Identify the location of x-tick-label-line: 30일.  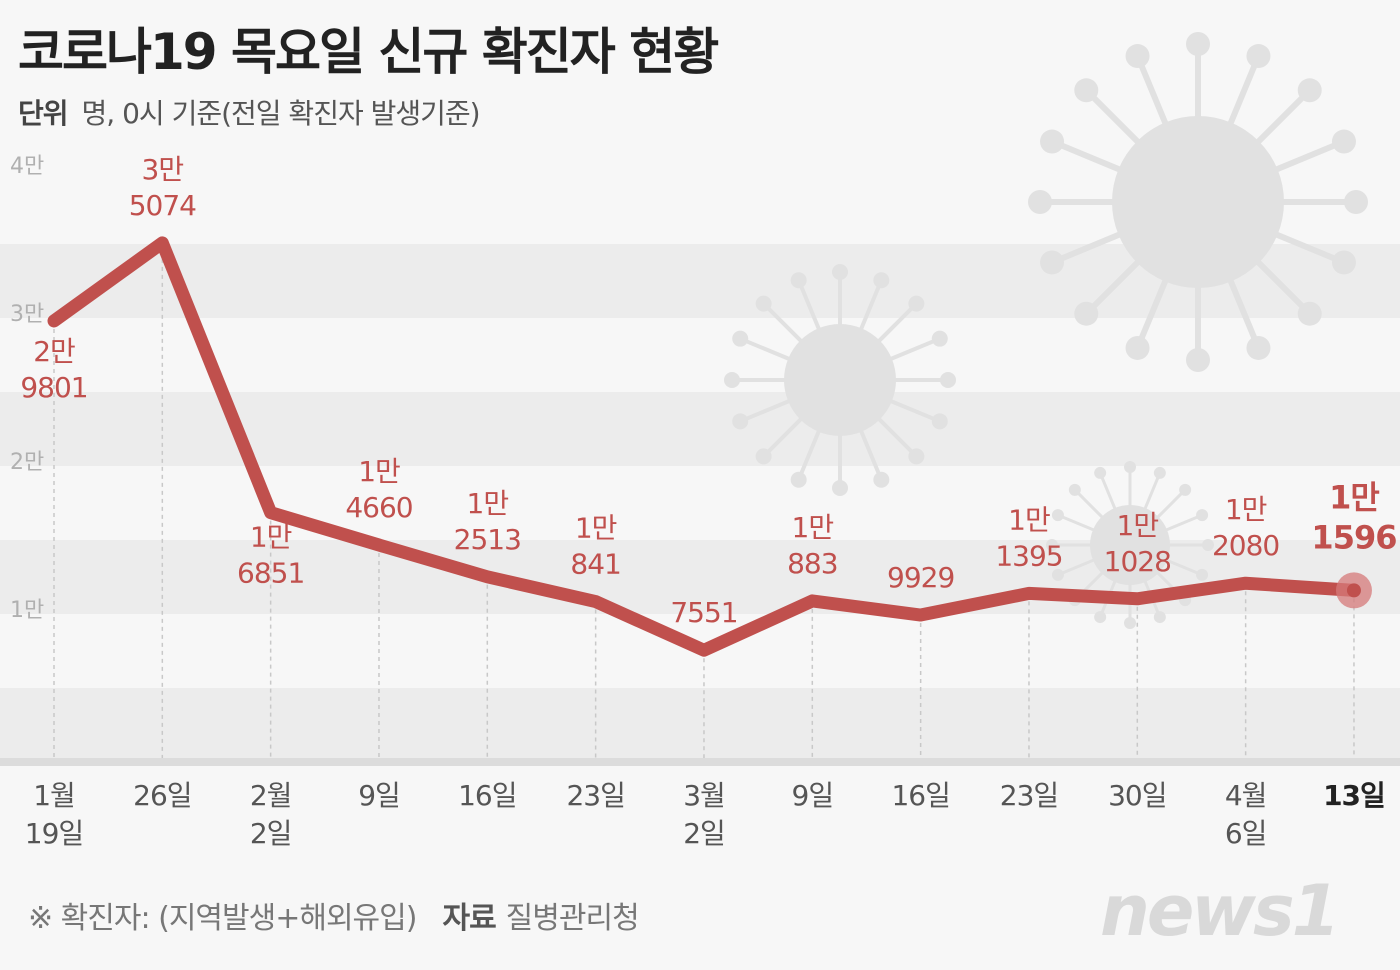
(1137, 795).